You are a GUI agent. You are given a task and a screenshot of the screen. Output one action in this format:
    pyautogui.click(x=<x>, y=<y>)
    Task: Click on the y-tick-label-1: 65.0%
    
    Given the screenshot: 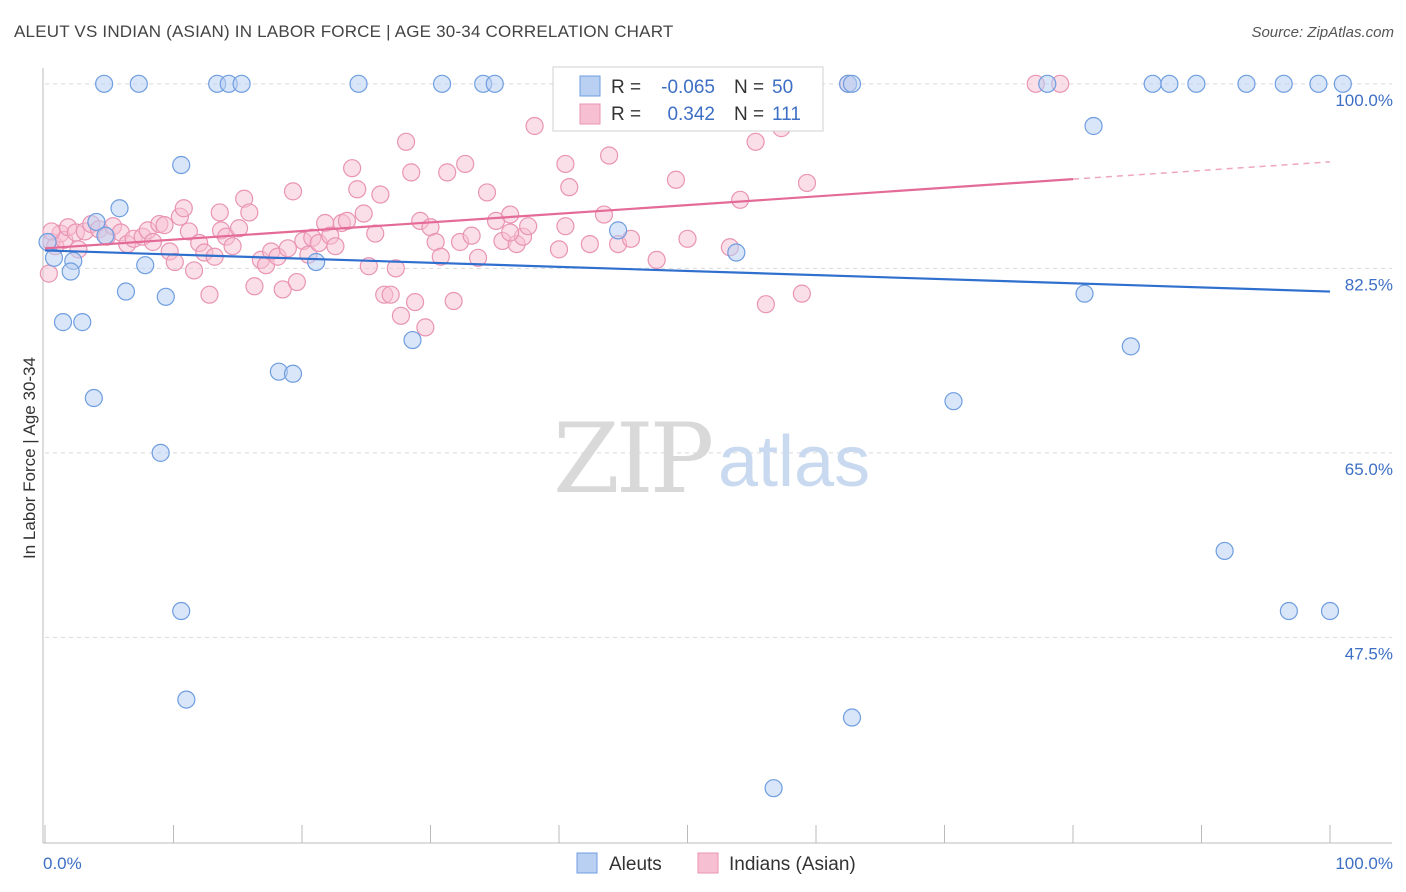 What is the action you would take?
    pyautogui.click(x=1369, y=469)
    